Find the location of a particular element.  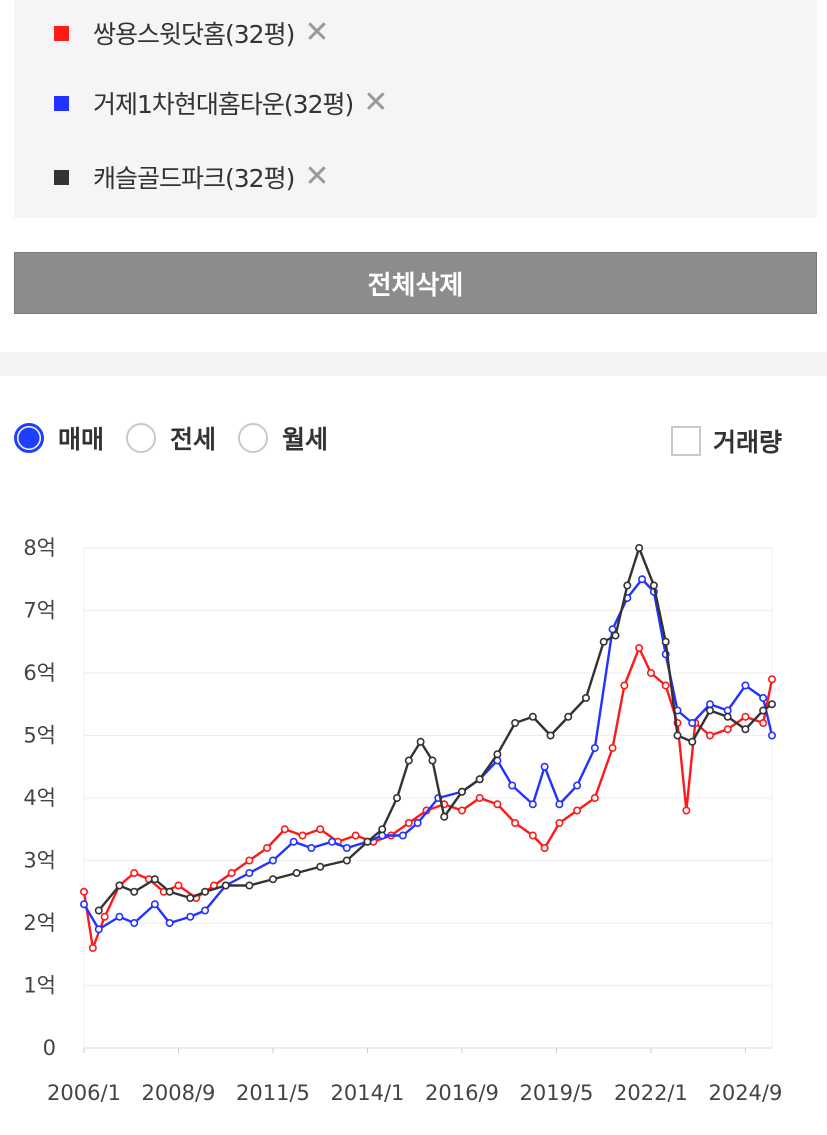

legend-label: 쌍용스윗닷홈(32평) is located at coordinates (194, 34).